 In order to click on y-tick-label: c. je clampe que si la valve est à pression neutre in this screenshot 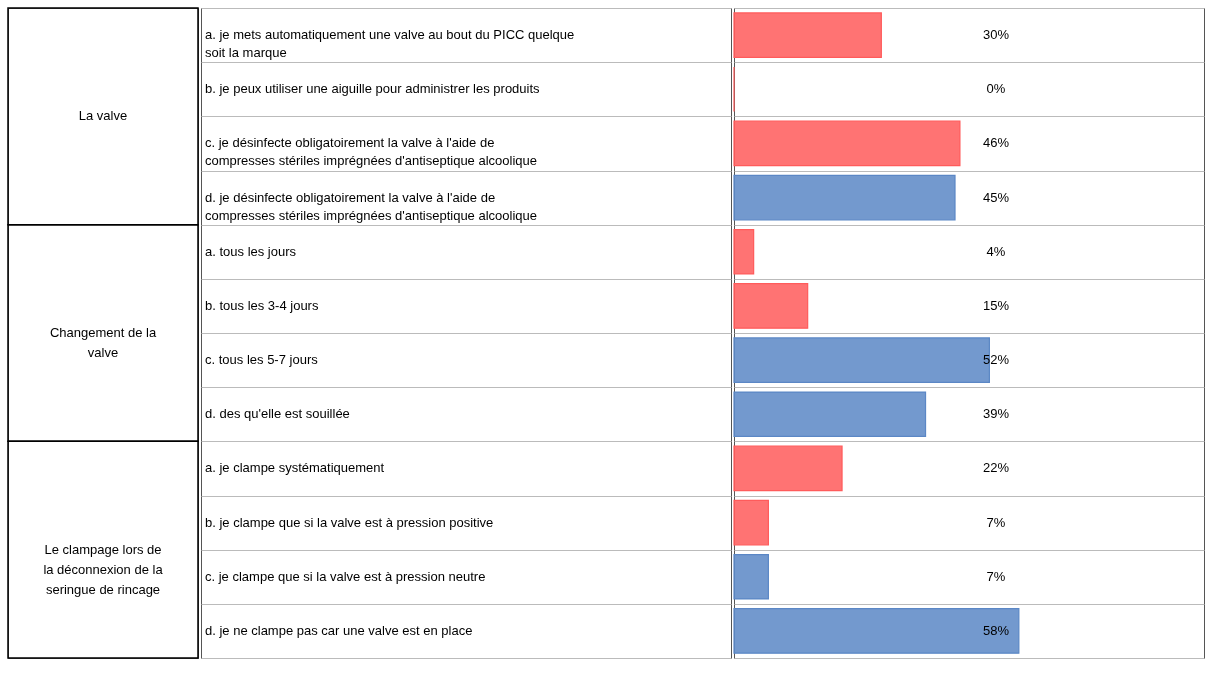, I will do `click(345, 576)`.